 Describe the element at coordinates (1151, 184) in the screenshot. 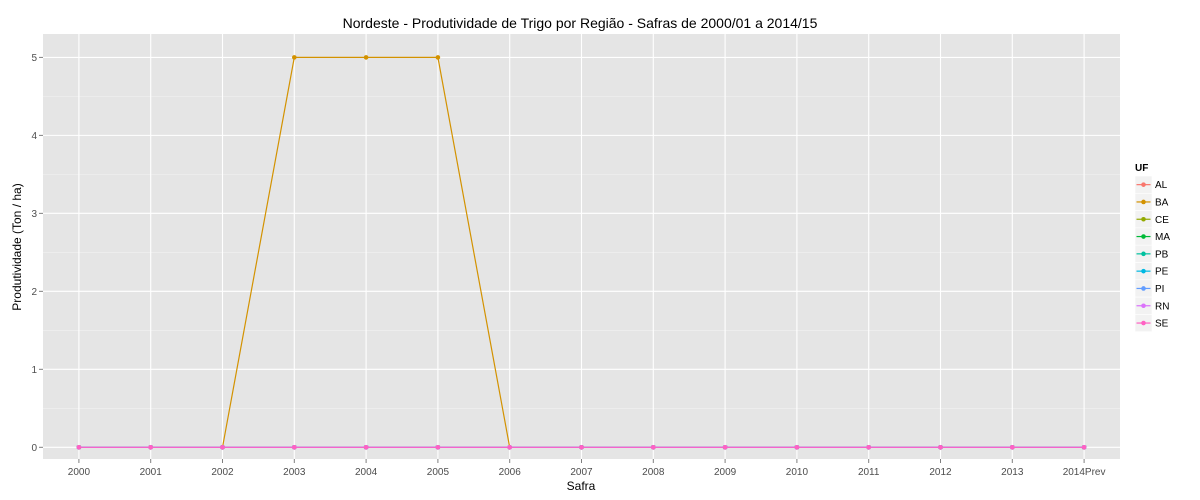

I see `legend-item-al: AL` at that location.